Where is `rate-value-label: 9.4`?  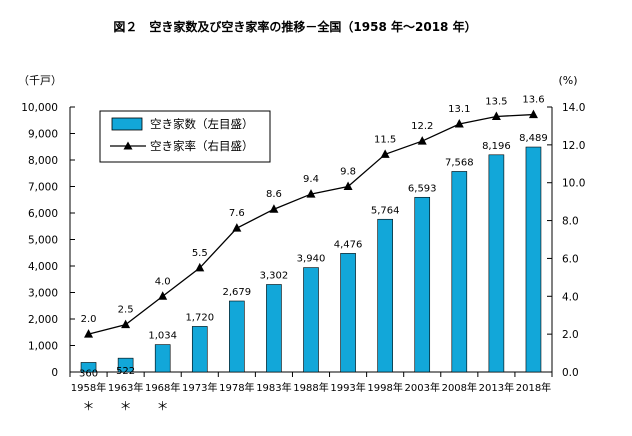 rate-value-label: 9.4 is located at coordinates (311, 179).